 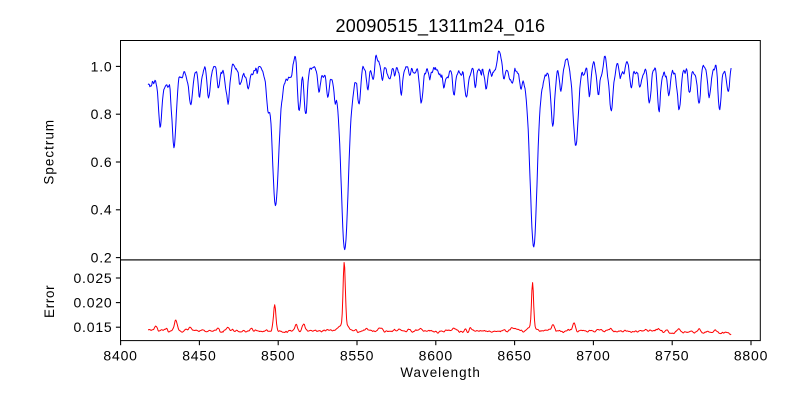 What do you see at coordinates (102, 114) in the screenshot?
I see `svg-text: 0.8` at bounding box center [102, 114].